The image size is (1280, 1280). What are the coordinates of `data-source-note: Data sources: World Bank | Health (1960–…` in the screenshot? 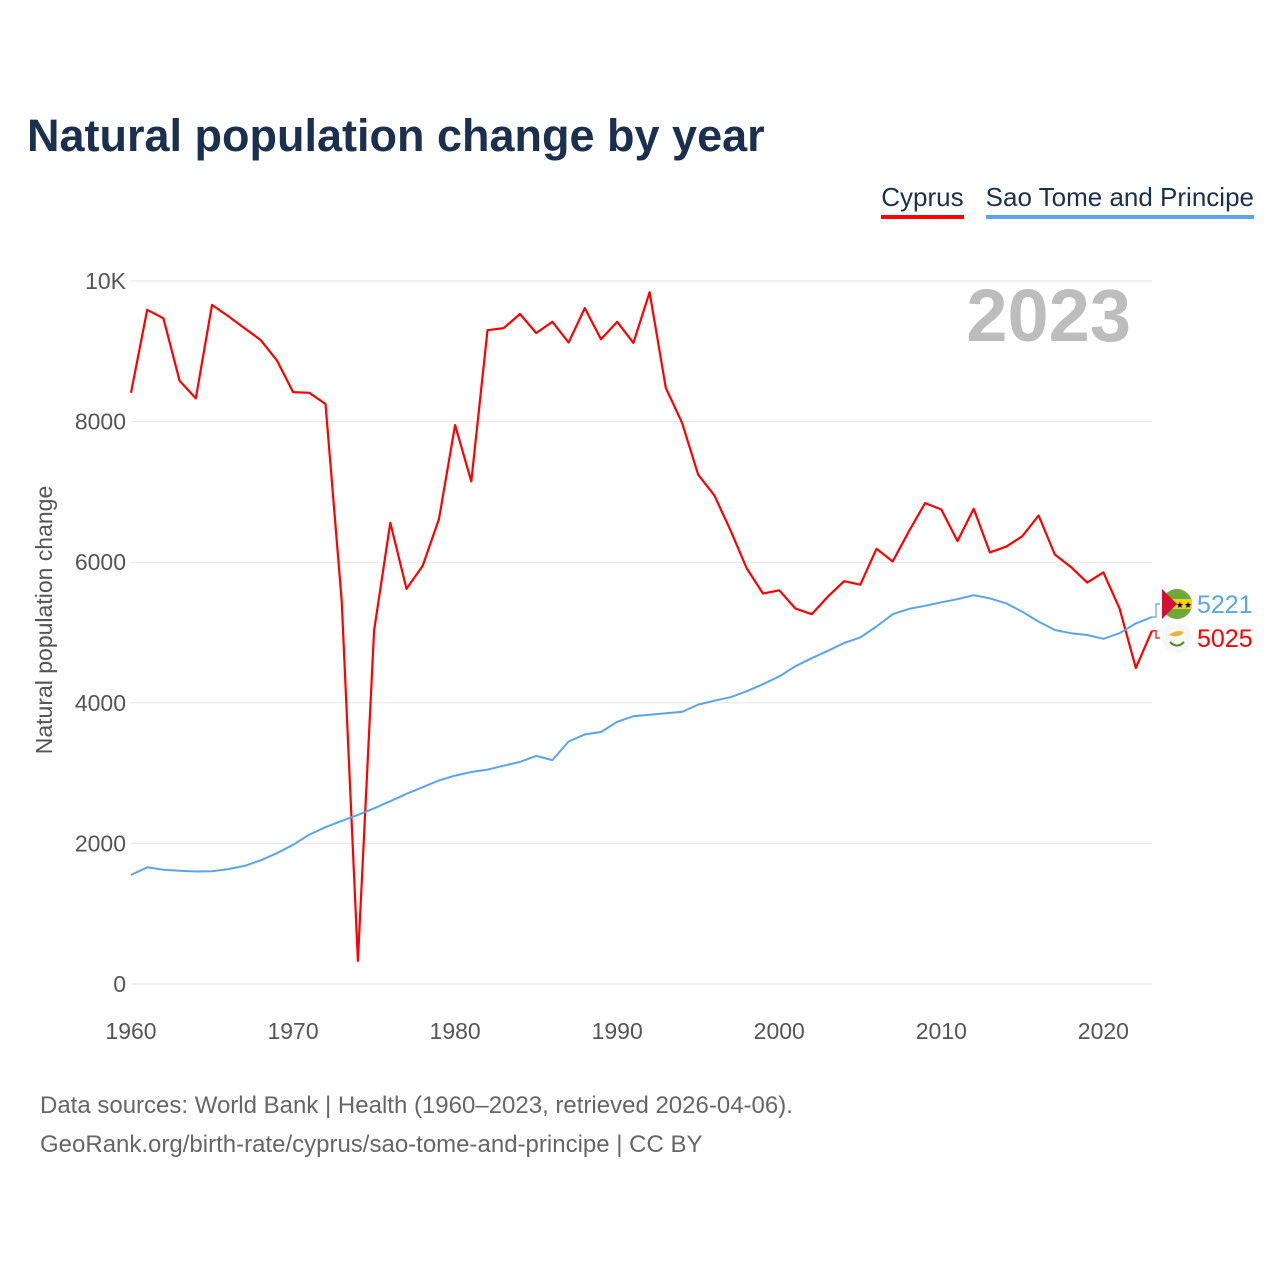 It's located at (416, 1105).